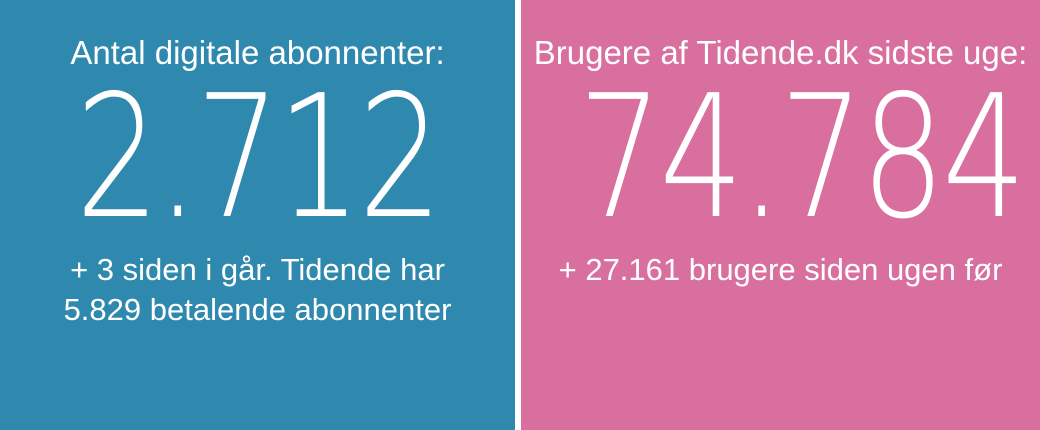  I want to click on subscribers-label: Antal digitale abonnenter:, so click(257, 52).